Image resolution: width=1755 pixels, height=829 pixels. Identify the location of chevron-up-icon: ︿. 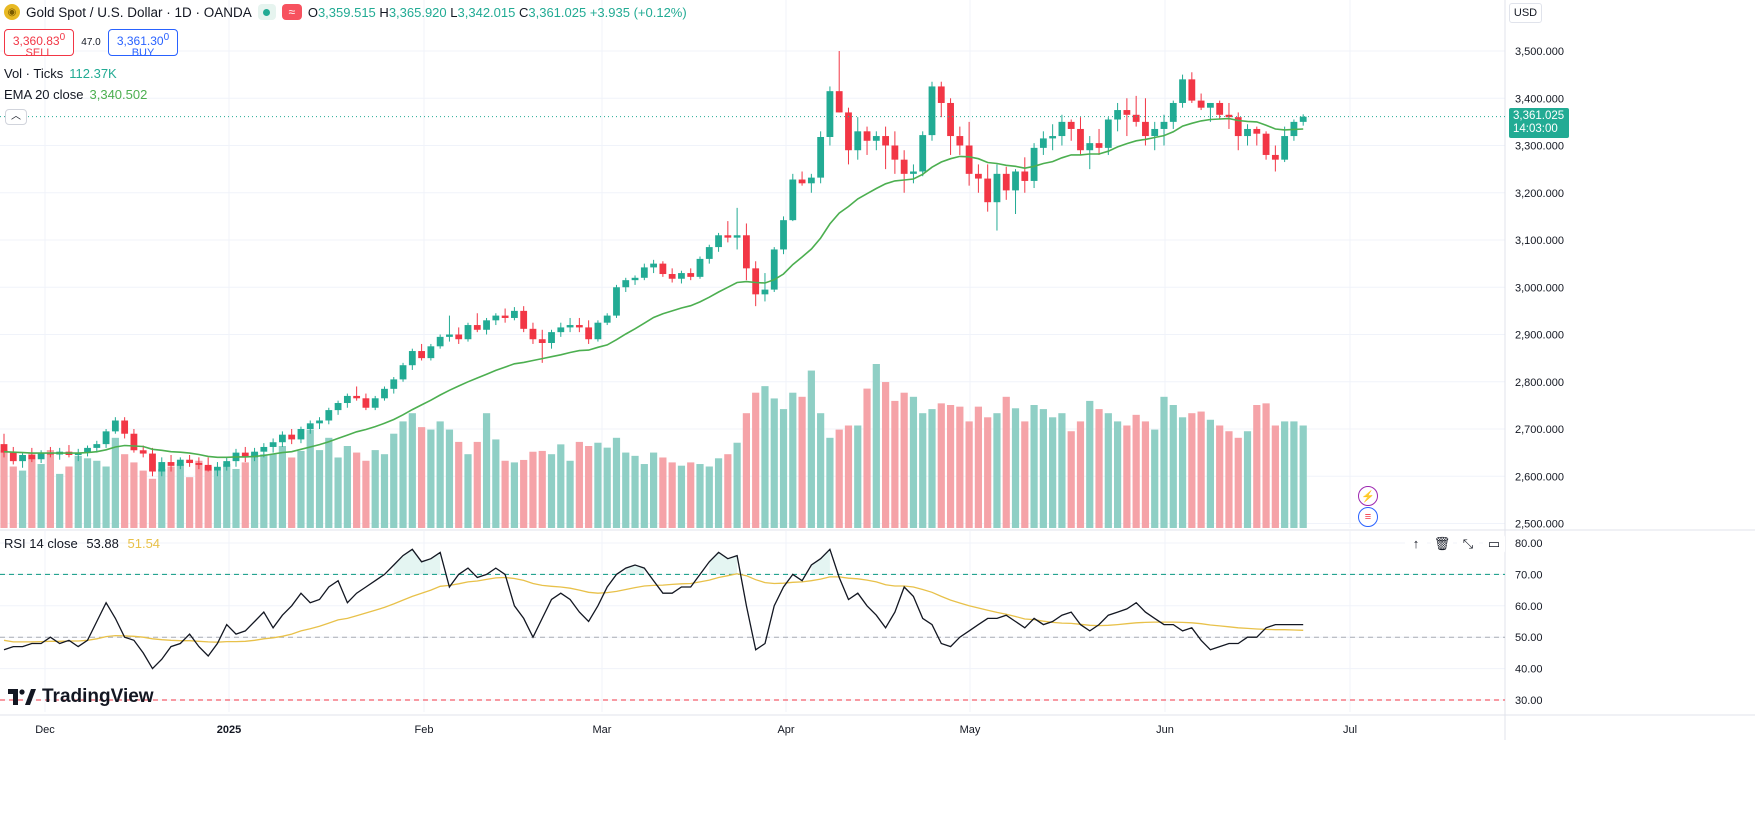
(16, 117).